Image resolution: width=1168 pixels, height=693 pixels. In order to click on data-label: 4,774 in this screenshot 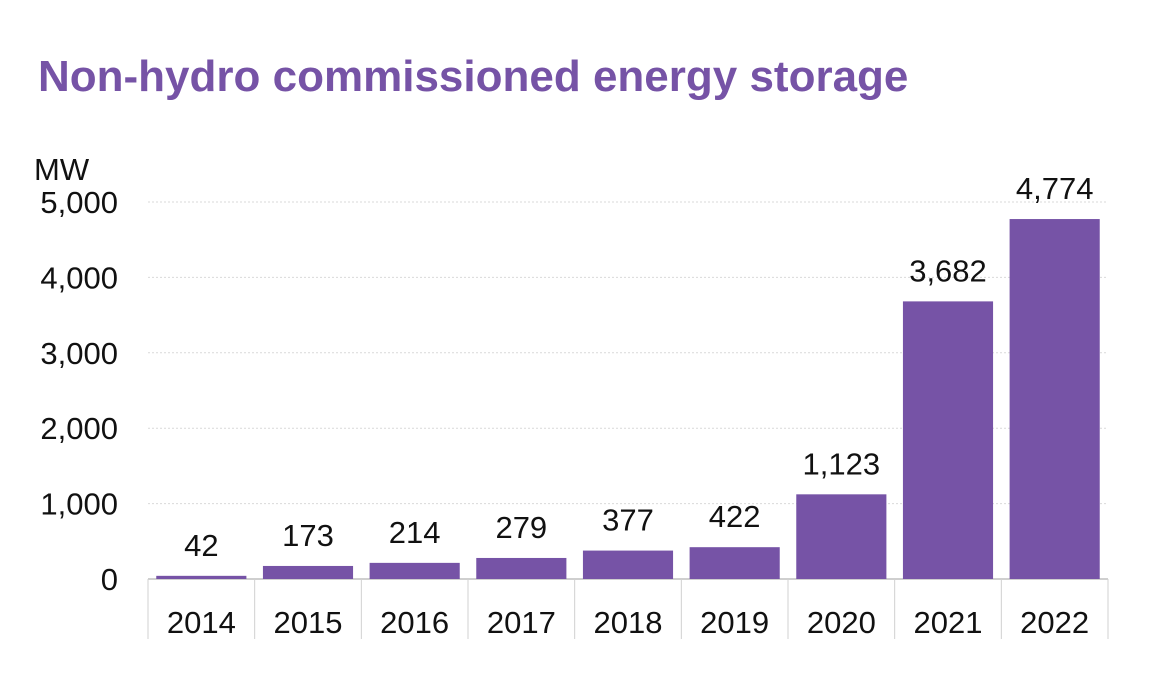, I will do `click(1055, 188)`.